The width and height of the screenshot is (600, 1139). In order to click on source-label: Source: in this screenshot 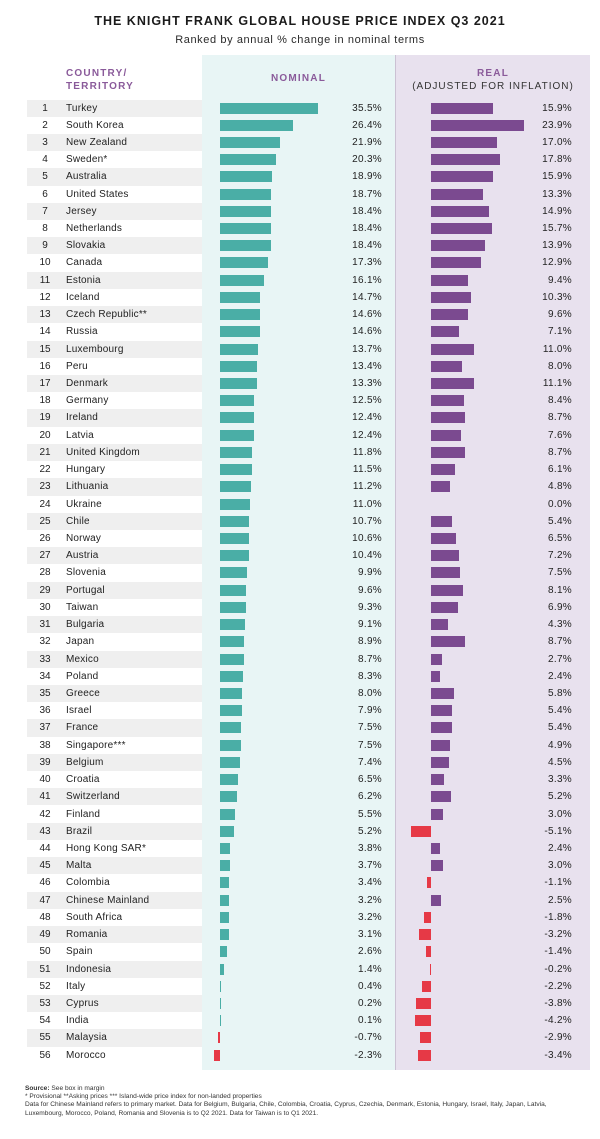, I will do `click(37, 1088)`.